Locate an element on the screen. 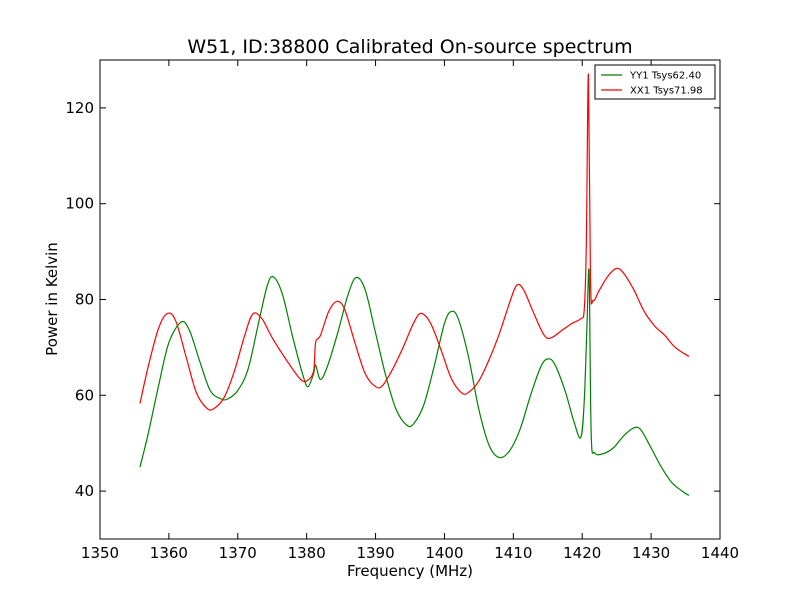 This screenshot has height=600, width=800. y-axis-label: Power in Kelvin is located at coordinates (52, 299).